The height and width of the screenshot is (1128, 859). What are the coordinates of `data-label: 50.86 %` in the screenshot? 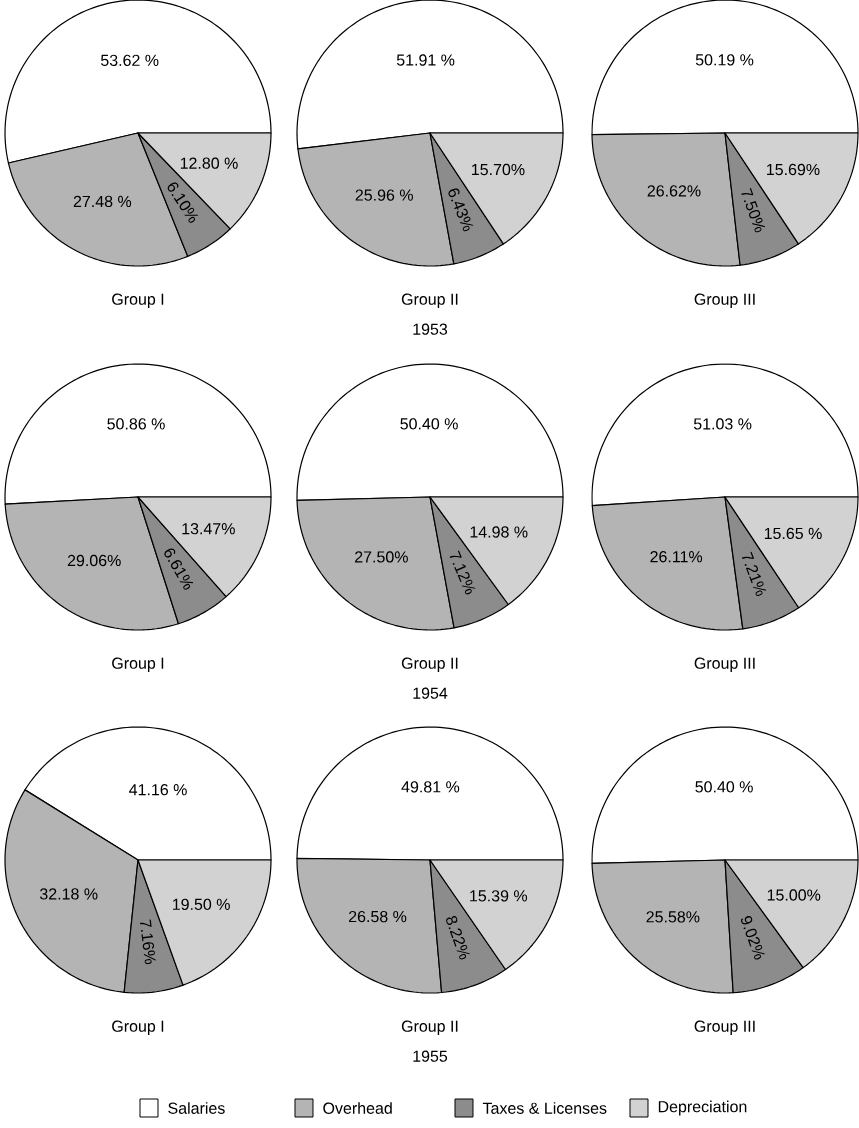 It's located at (136, 424).